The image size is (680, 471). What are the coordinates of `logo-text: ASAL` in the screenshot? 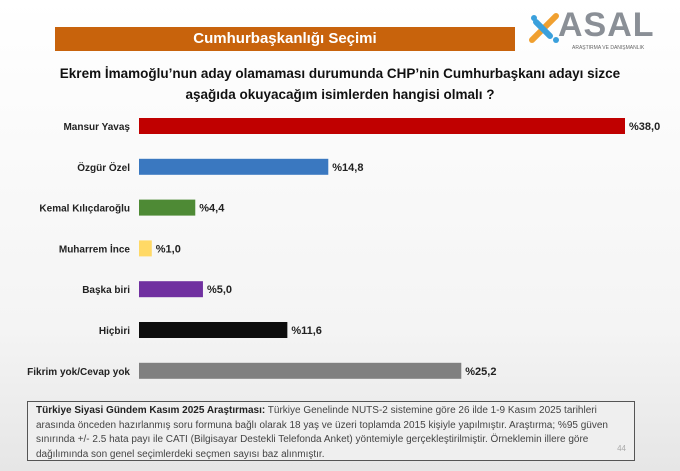 It's located at (606, 25).